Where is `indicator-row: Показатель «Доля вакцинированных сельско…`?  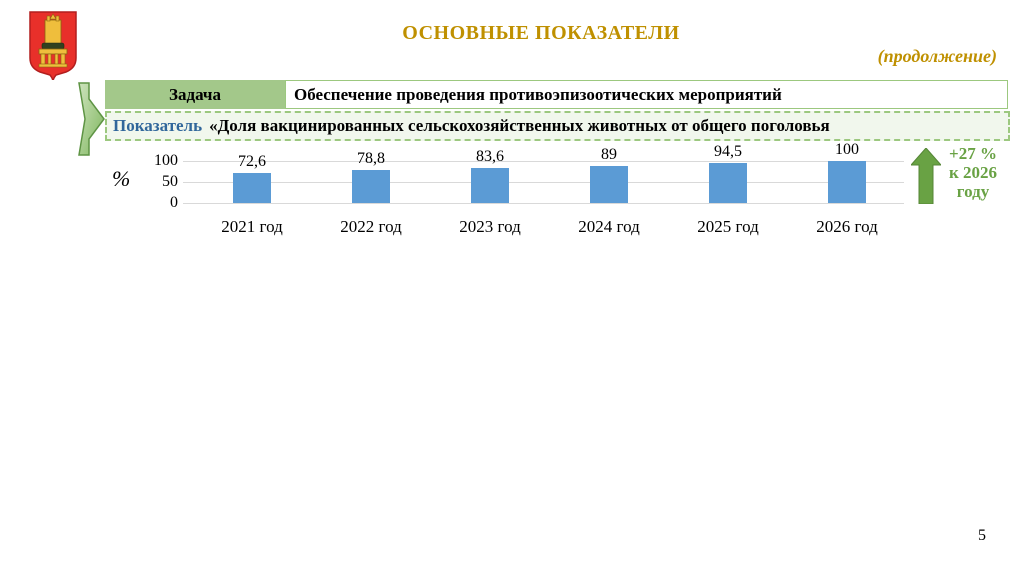
indicator-row: Показатель «Доля вакцинированных сельско… is located at coordinates (557, 126).